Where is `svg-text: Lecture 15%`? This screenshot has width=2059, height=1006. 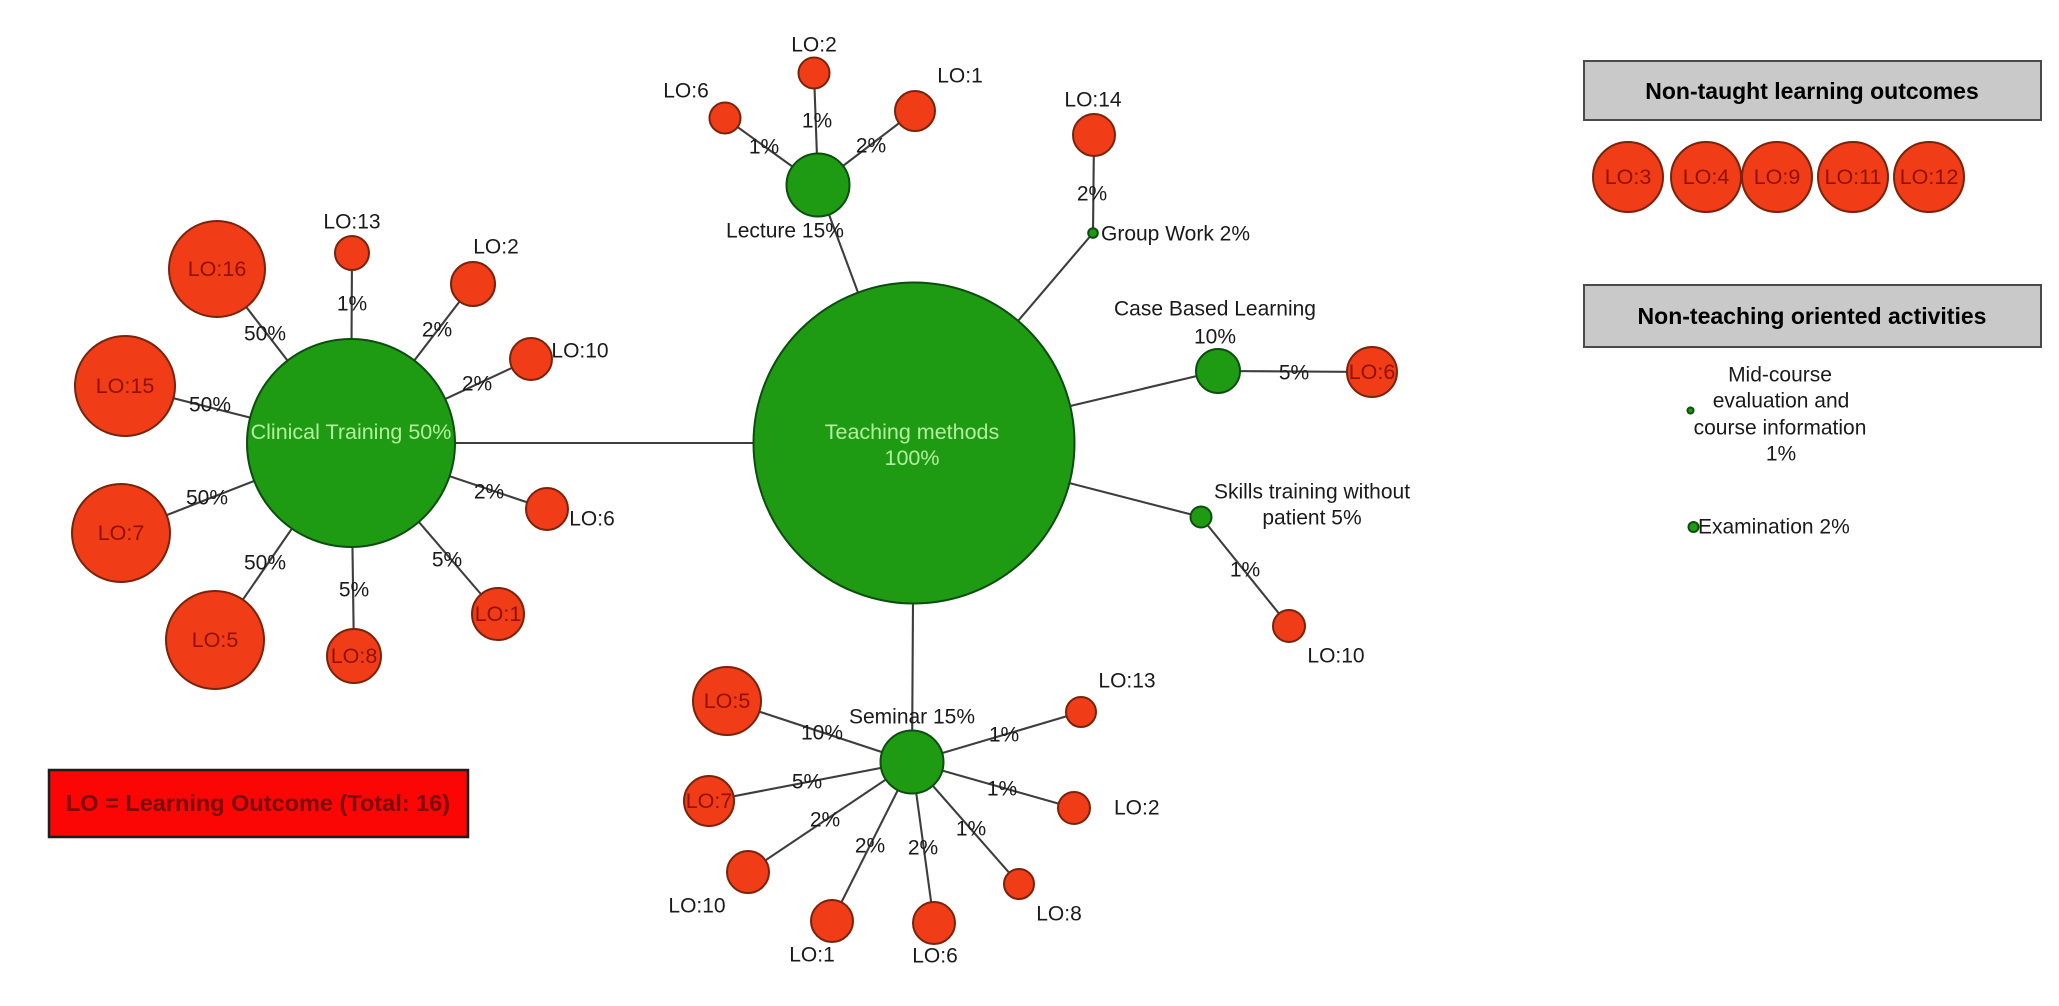
svg-text: Lecture 15% is located at coordinates (785, 231).